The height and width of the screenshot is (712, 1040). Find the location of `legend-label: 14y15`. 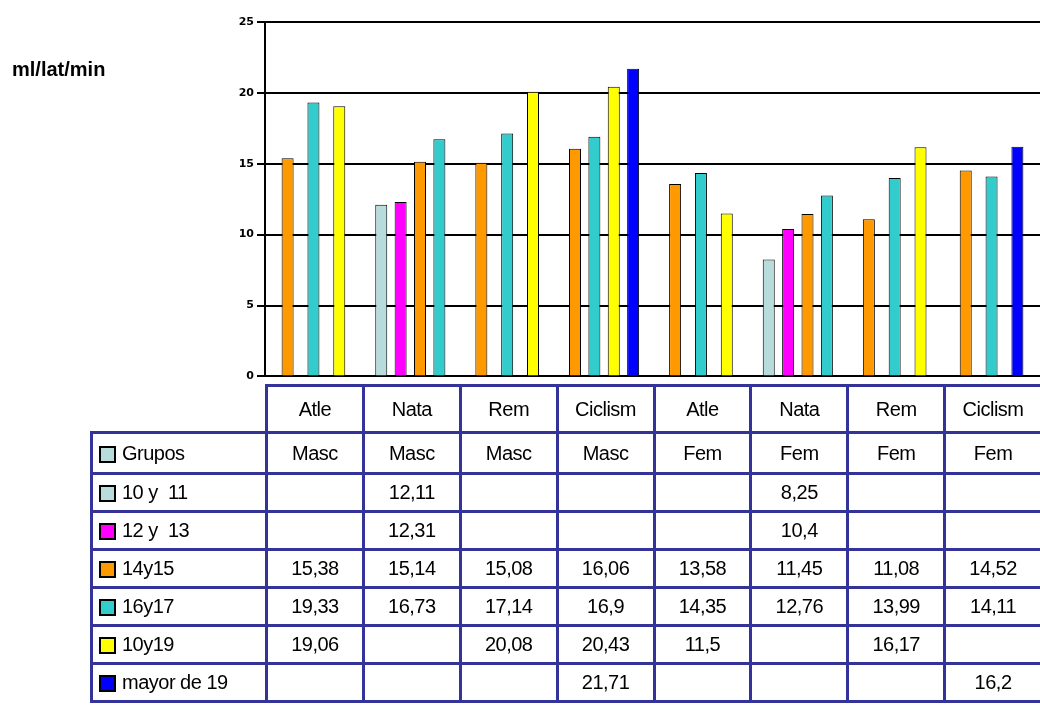

legend-label: 14y15 is located at coordinates (179, 568).